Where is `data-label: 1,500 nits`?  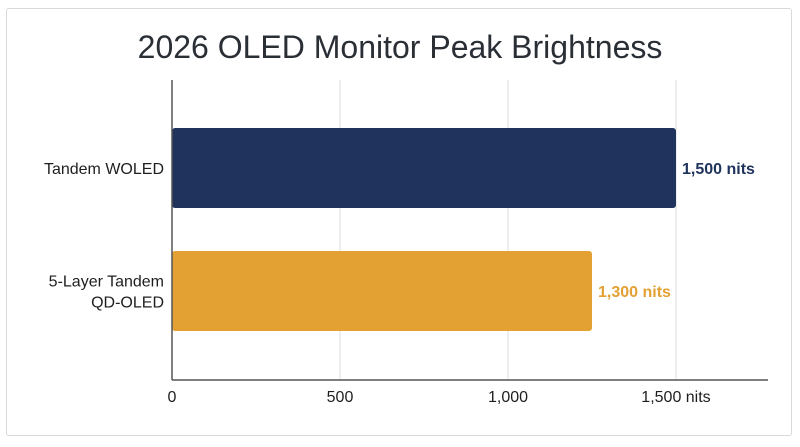
data-label: 1,500 nits is located at coordinates (718, 169).